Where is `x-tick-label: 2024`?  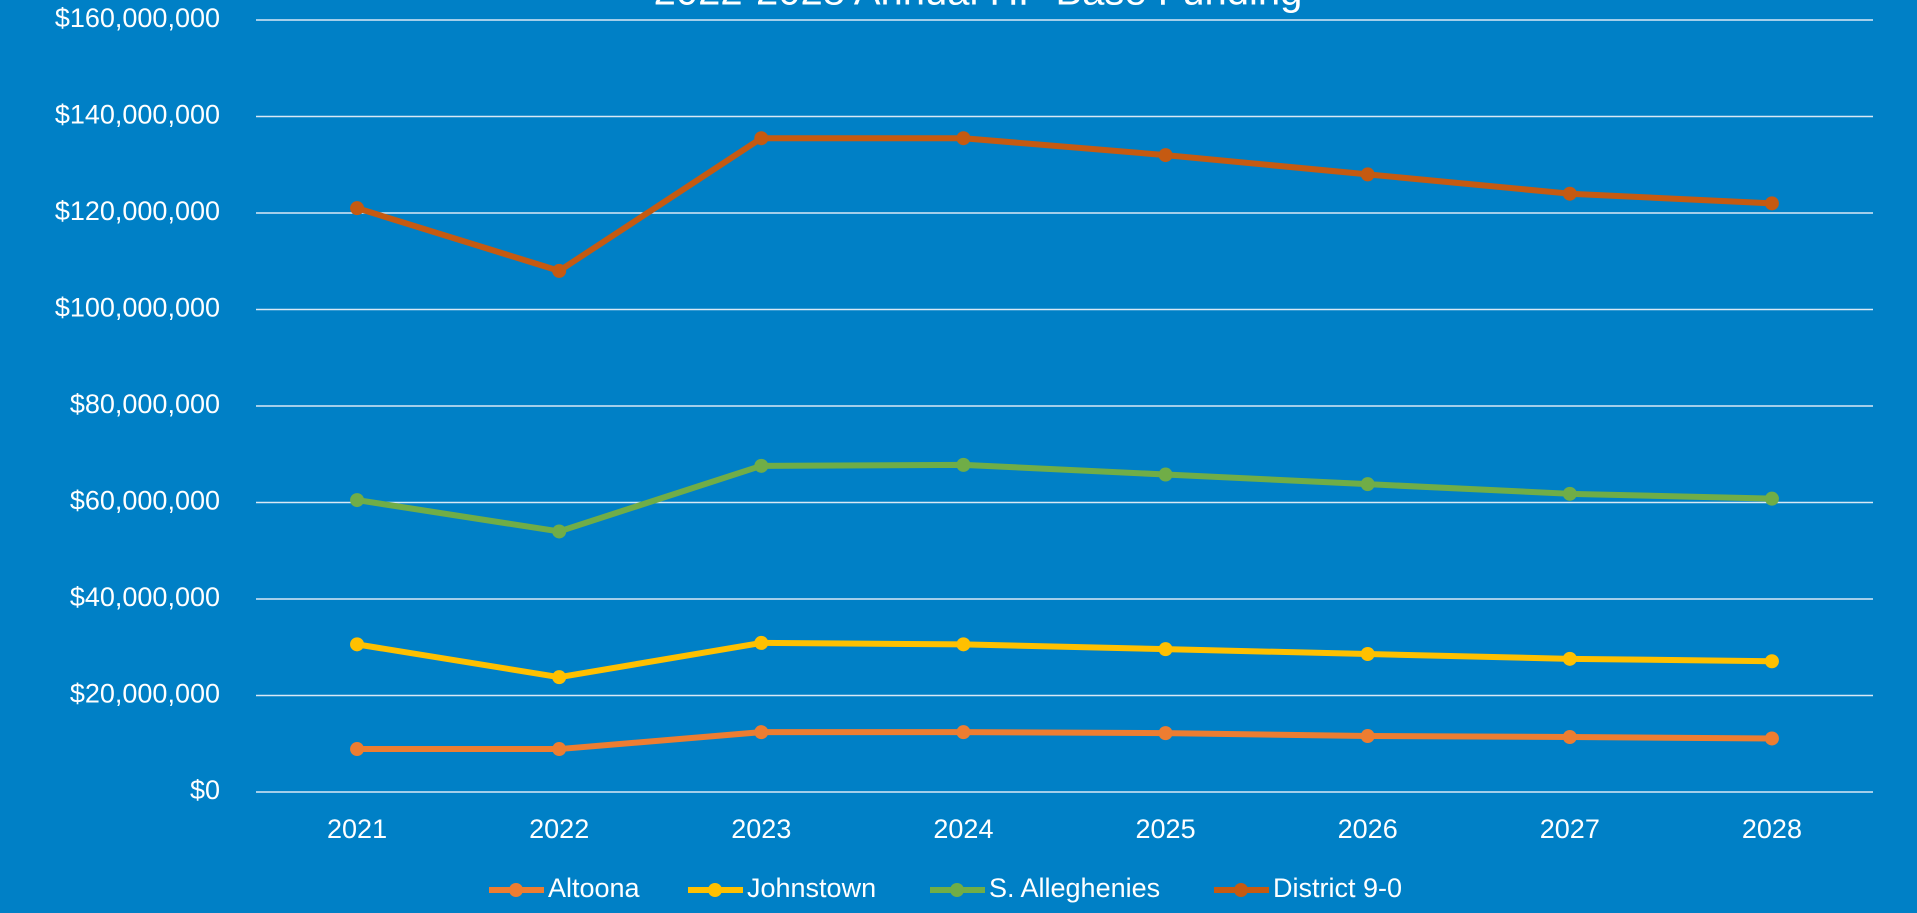
x-tick-label: 2024 is located at coordinates (963, 829).